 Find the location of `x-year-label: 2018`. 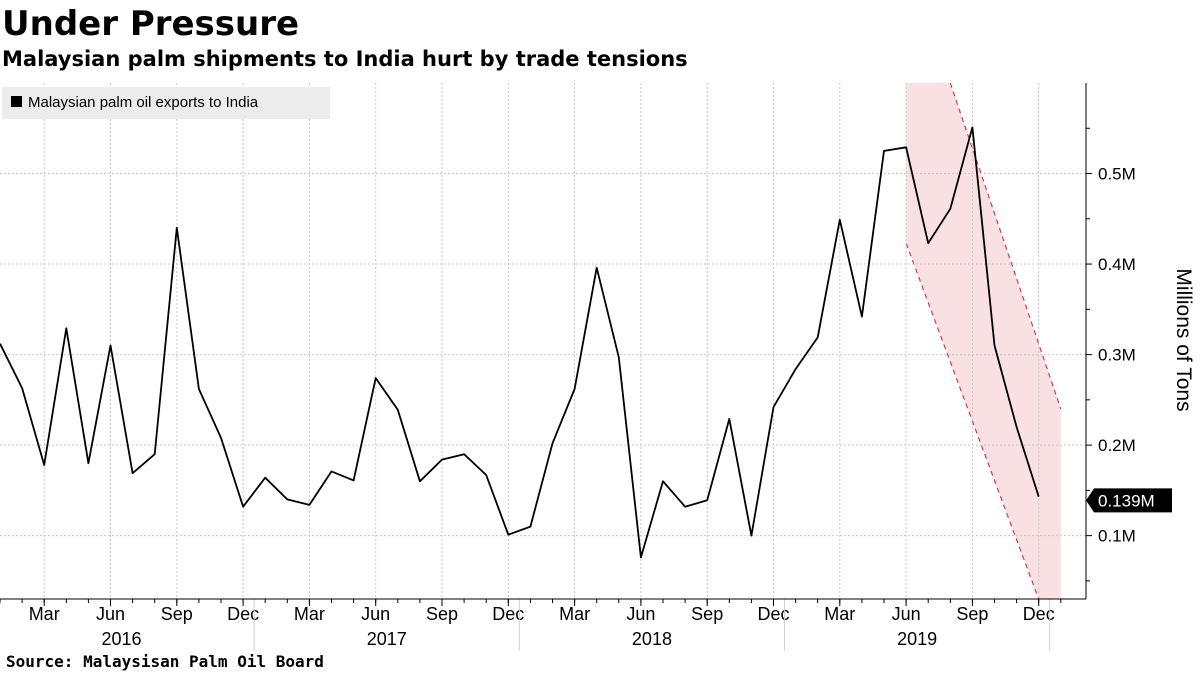

x-year-label: 2018 is located at coordinates (652, 639).